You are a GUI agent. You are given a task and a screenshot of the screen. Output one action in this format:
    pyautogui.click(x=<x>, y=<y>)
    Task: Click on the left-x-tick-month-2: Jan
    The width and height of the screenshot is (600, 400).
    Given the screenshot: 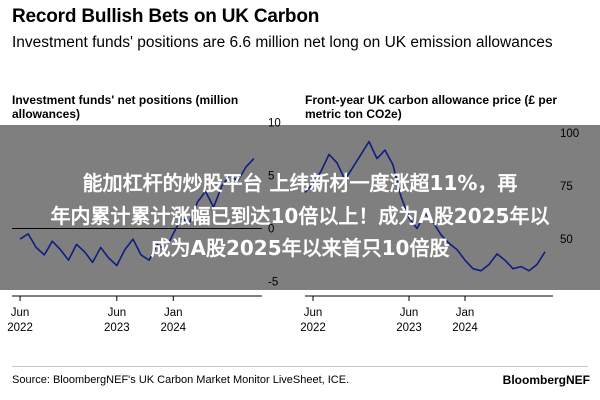 What is the action you would take?
    pyautogui.click(x=173, y=313)
    